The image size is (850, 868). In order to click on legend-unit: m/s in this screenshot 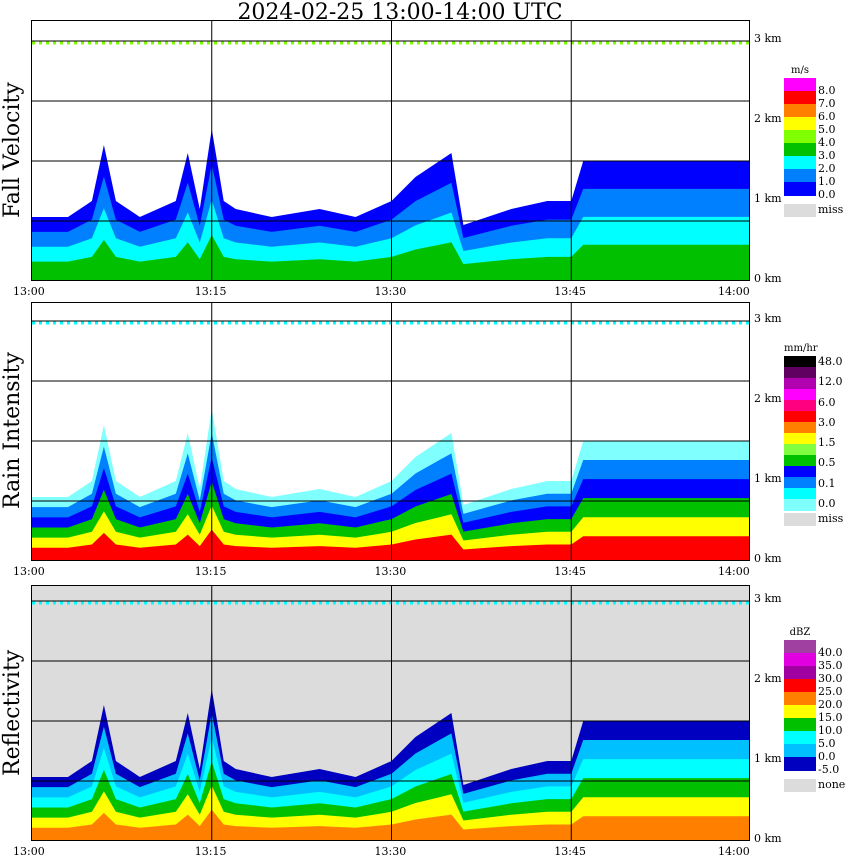, I will do `click(800, 70)`.